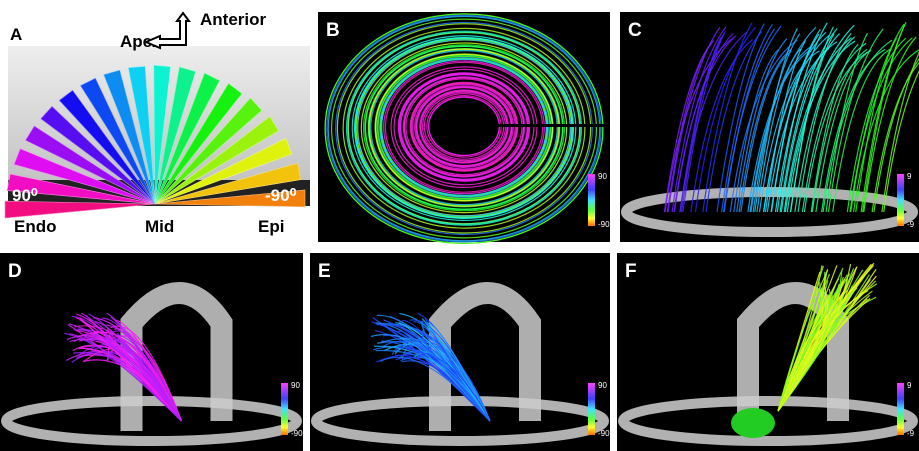 The width and height of the screenshot is (919, 451). Describe the element at coordinates (15, 271) in the screenshot. I see `panel-label: D` at that location.